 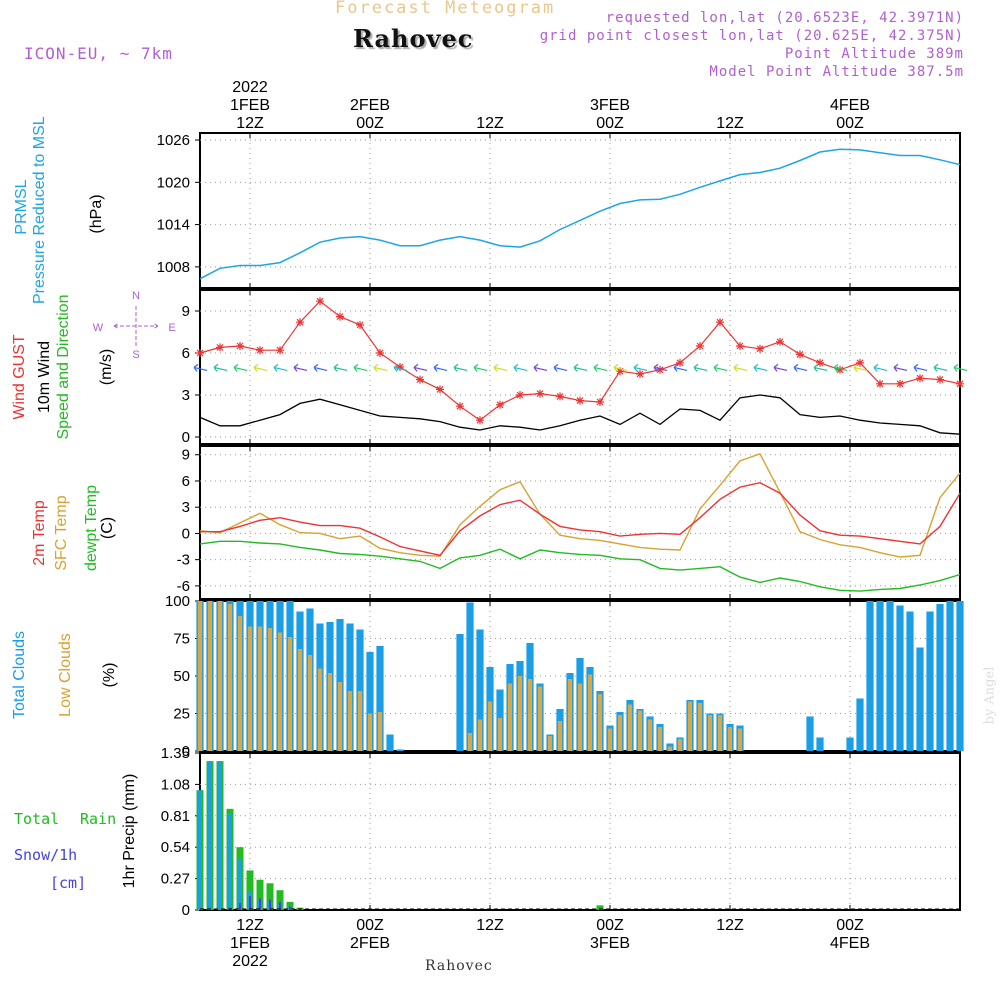 I want to click on top-time-label: 1FEB, so click(x=250, y=105).